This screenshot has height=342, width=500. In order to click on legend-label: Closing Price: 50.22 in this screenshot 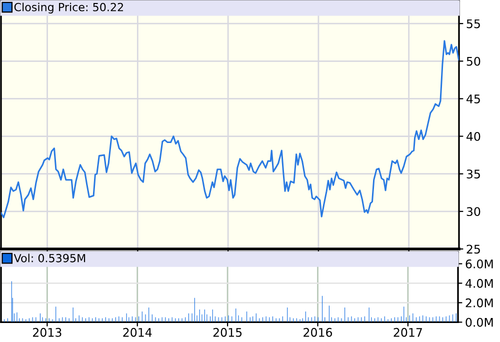, I will do `click(68, 8)`.